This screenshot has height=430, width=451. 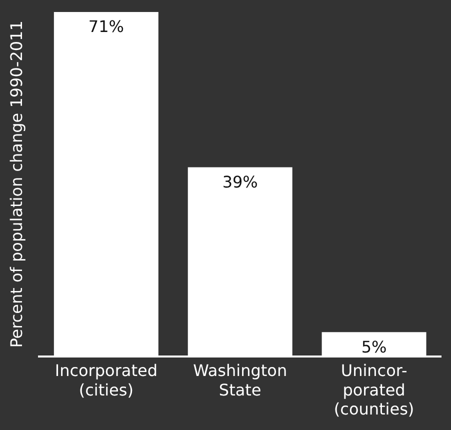 I want to click on y-axis-title: Percent of population change 1990-2011, so click(x=16, y=184).